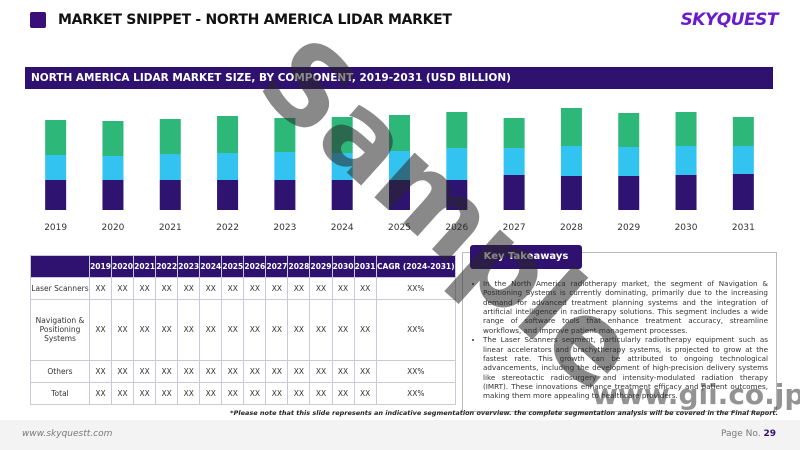 The height and width of the screenshot is (450, 800). What do you see at coordinates (343, 266) in the screenshot?
I see `header-cell: 2030` at bounding box center [343, 266].